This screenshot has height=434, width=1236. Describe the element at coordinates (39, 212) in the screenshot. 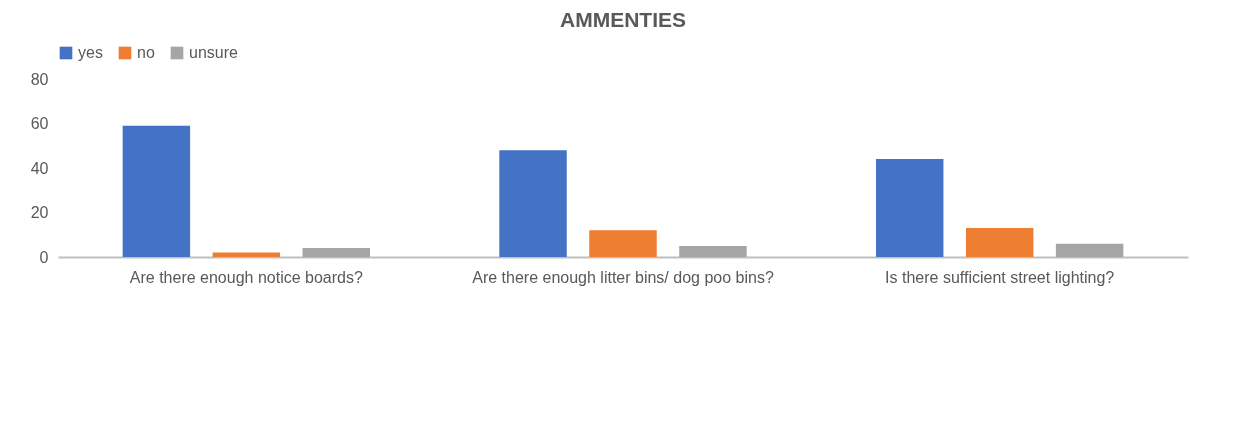

I see `y-tick-label: 20` at that location.